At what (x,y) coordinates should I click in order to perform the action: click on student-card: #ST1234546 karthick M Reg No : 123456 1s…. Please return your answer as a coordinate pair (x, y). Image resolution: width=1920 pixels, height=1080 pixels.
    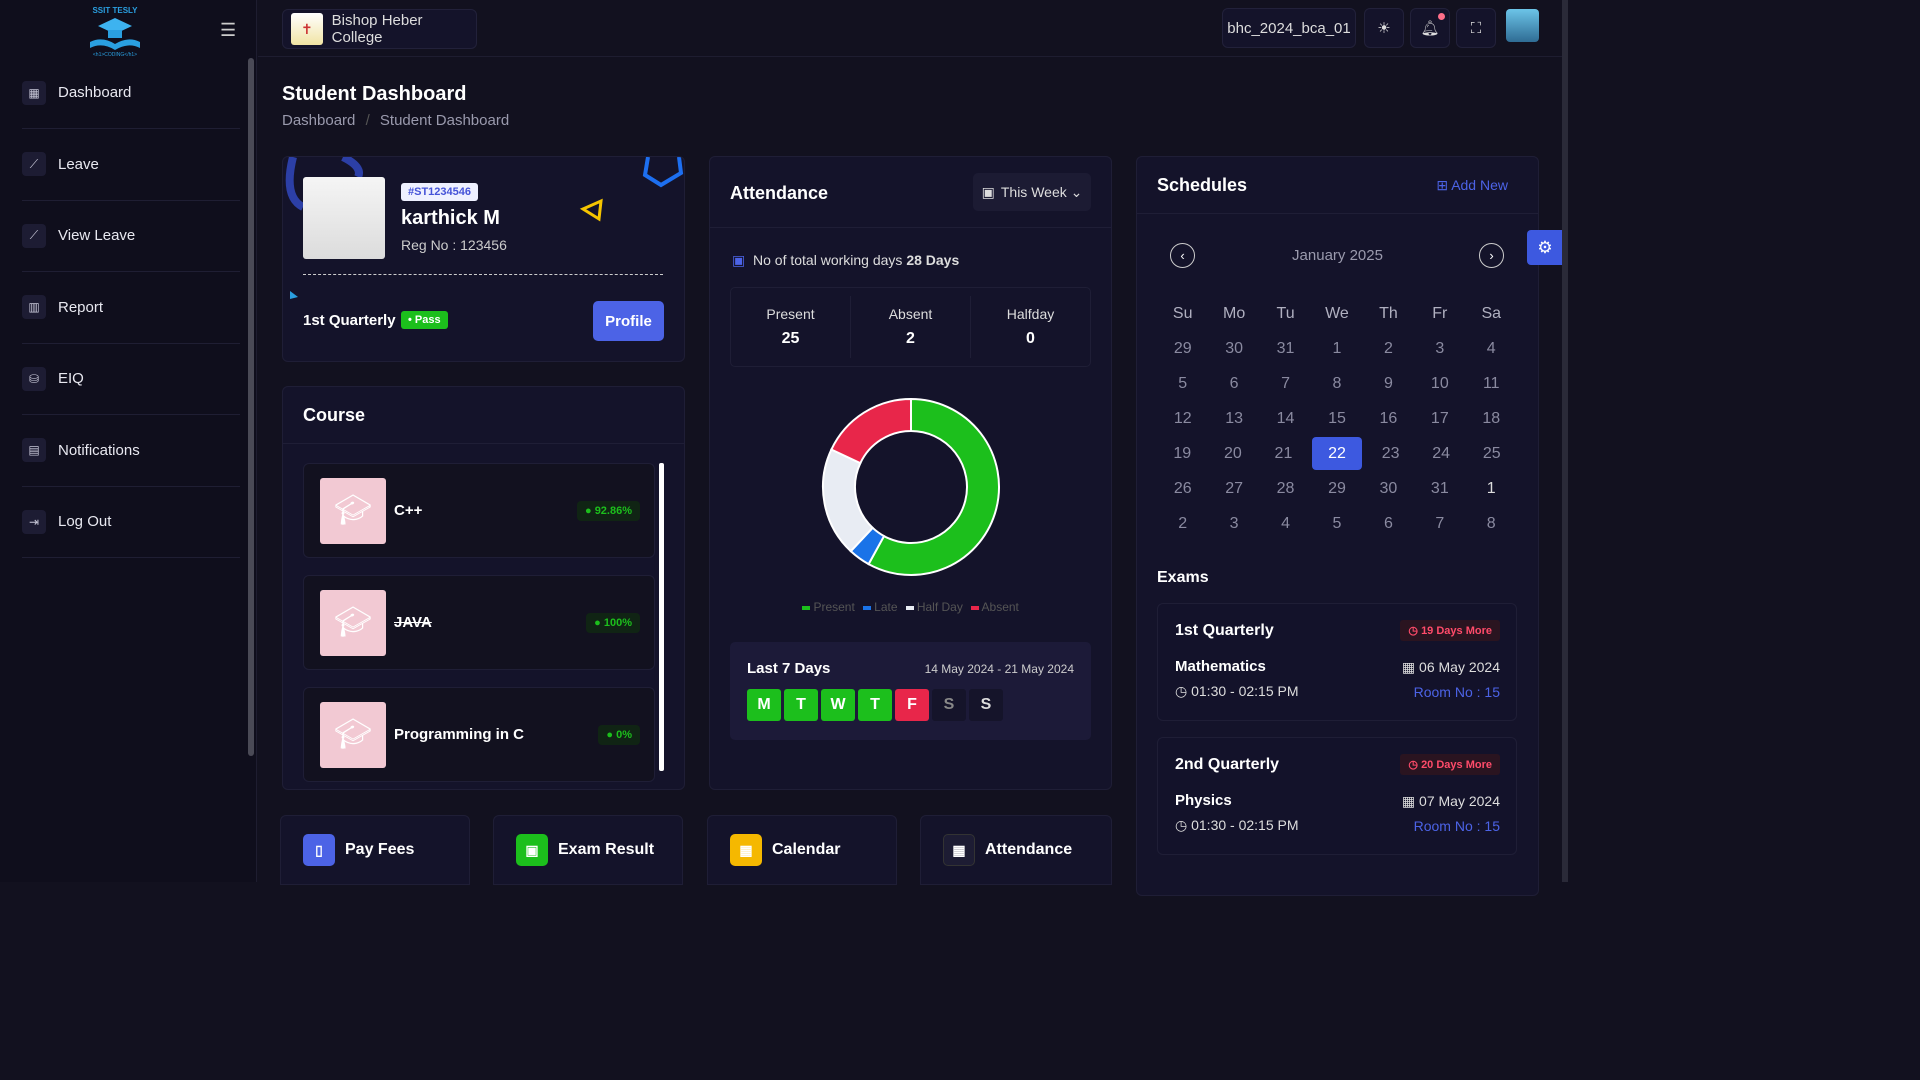
    Looking at the image, I should click on (483, 259).